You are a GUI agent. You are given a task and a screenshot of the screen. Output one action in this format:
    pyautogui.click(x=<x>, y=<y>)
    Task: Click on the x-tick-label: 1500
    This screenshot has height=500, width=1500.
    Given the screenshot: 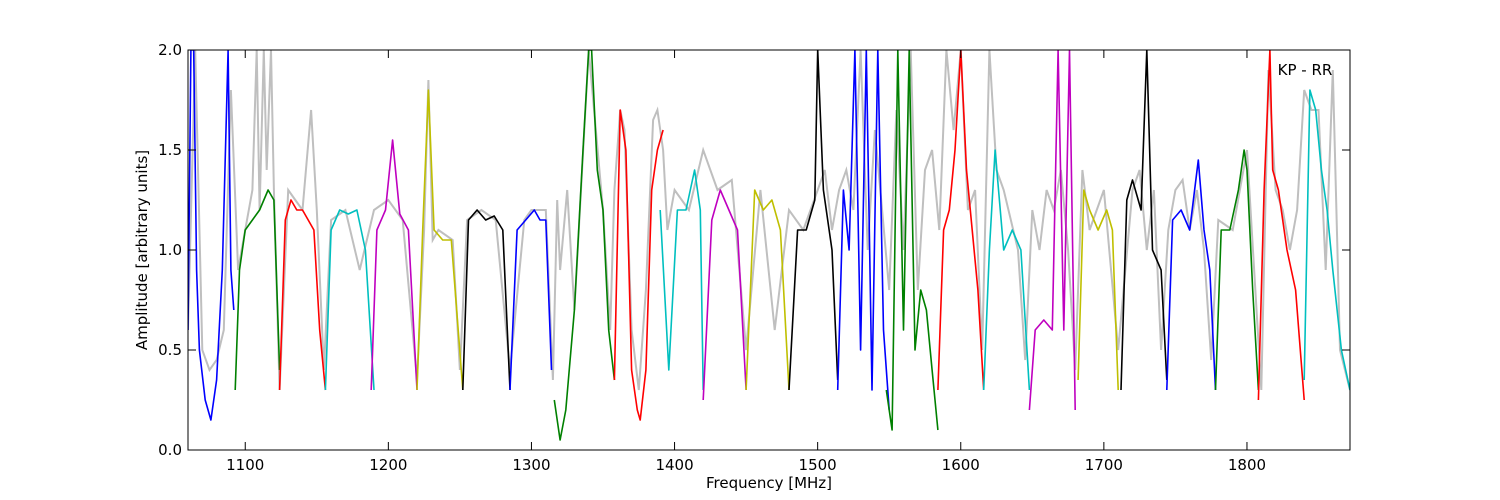 What is the action you would take?
    pyautogui.click(x=818, y=465)
    